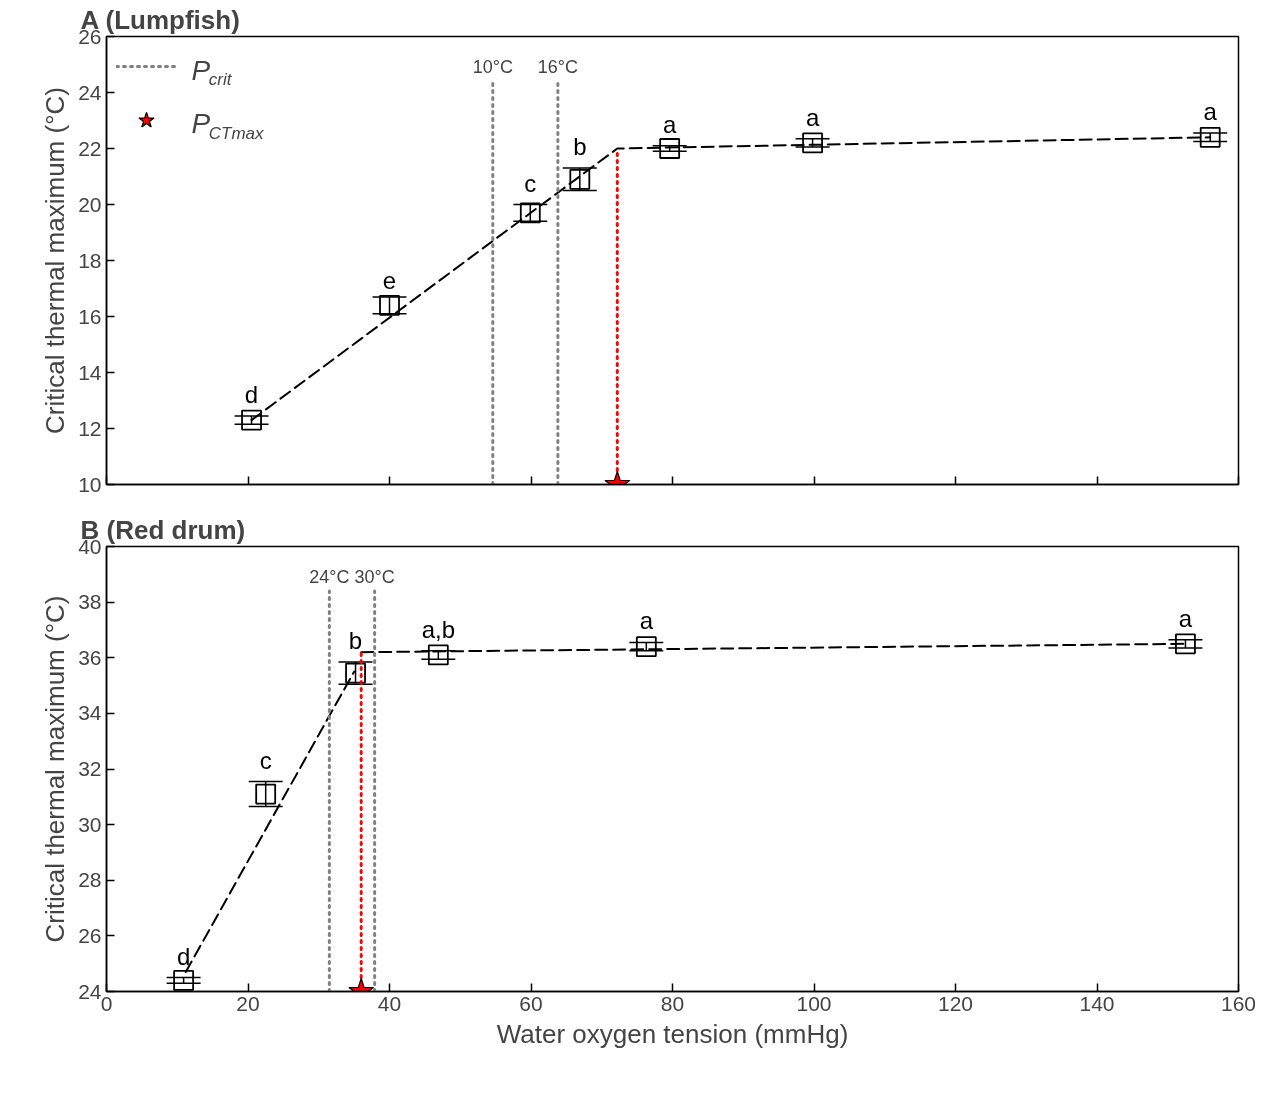 The image size is (1271, 1093). What do you see at coordinates (672, 1003) in the screenshot?
I see `x-tick-label: 80` at bounding box center [672, 1003].